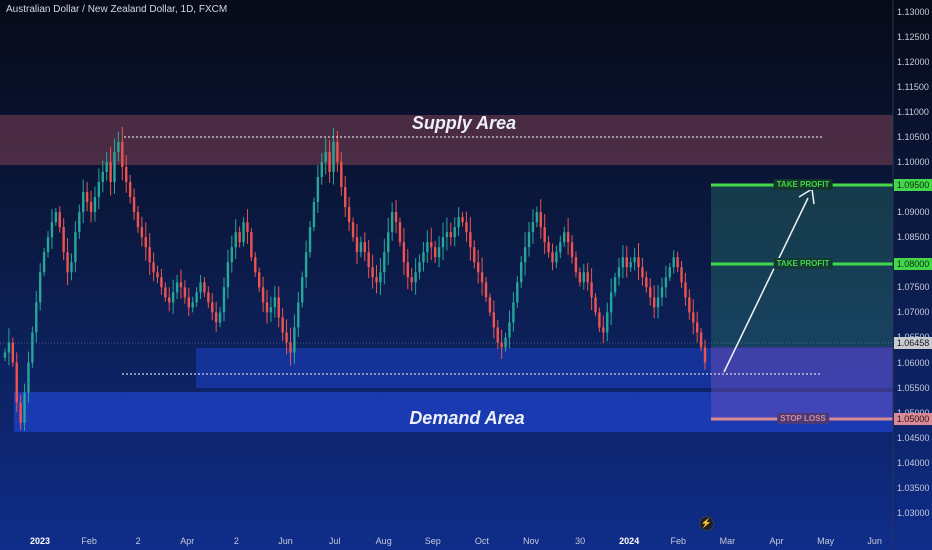  I want to click on y-tick-label: 1.09000, so click(913, 212).